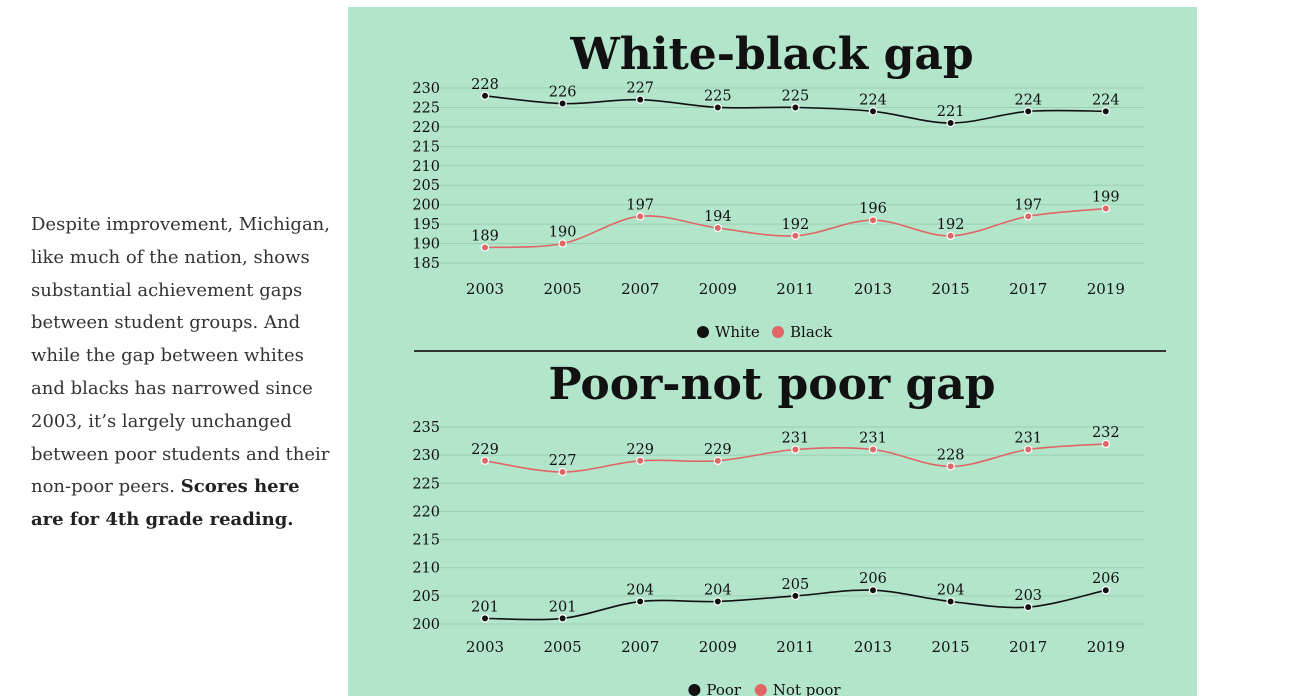  What do you see at coordinates (426, 569) in the screenshot?
I see `chart2-y-tick-label: 210` at bounding box center [426, 569].